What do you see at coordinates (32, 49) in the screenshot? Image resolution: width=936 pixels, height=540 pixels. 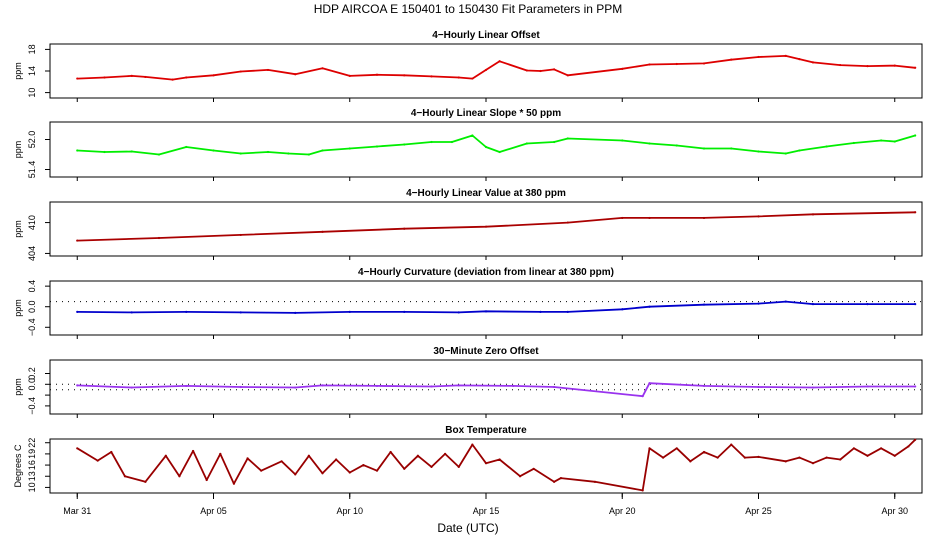 I see `y-tick-label: 18` at bounding box center [32, 49].